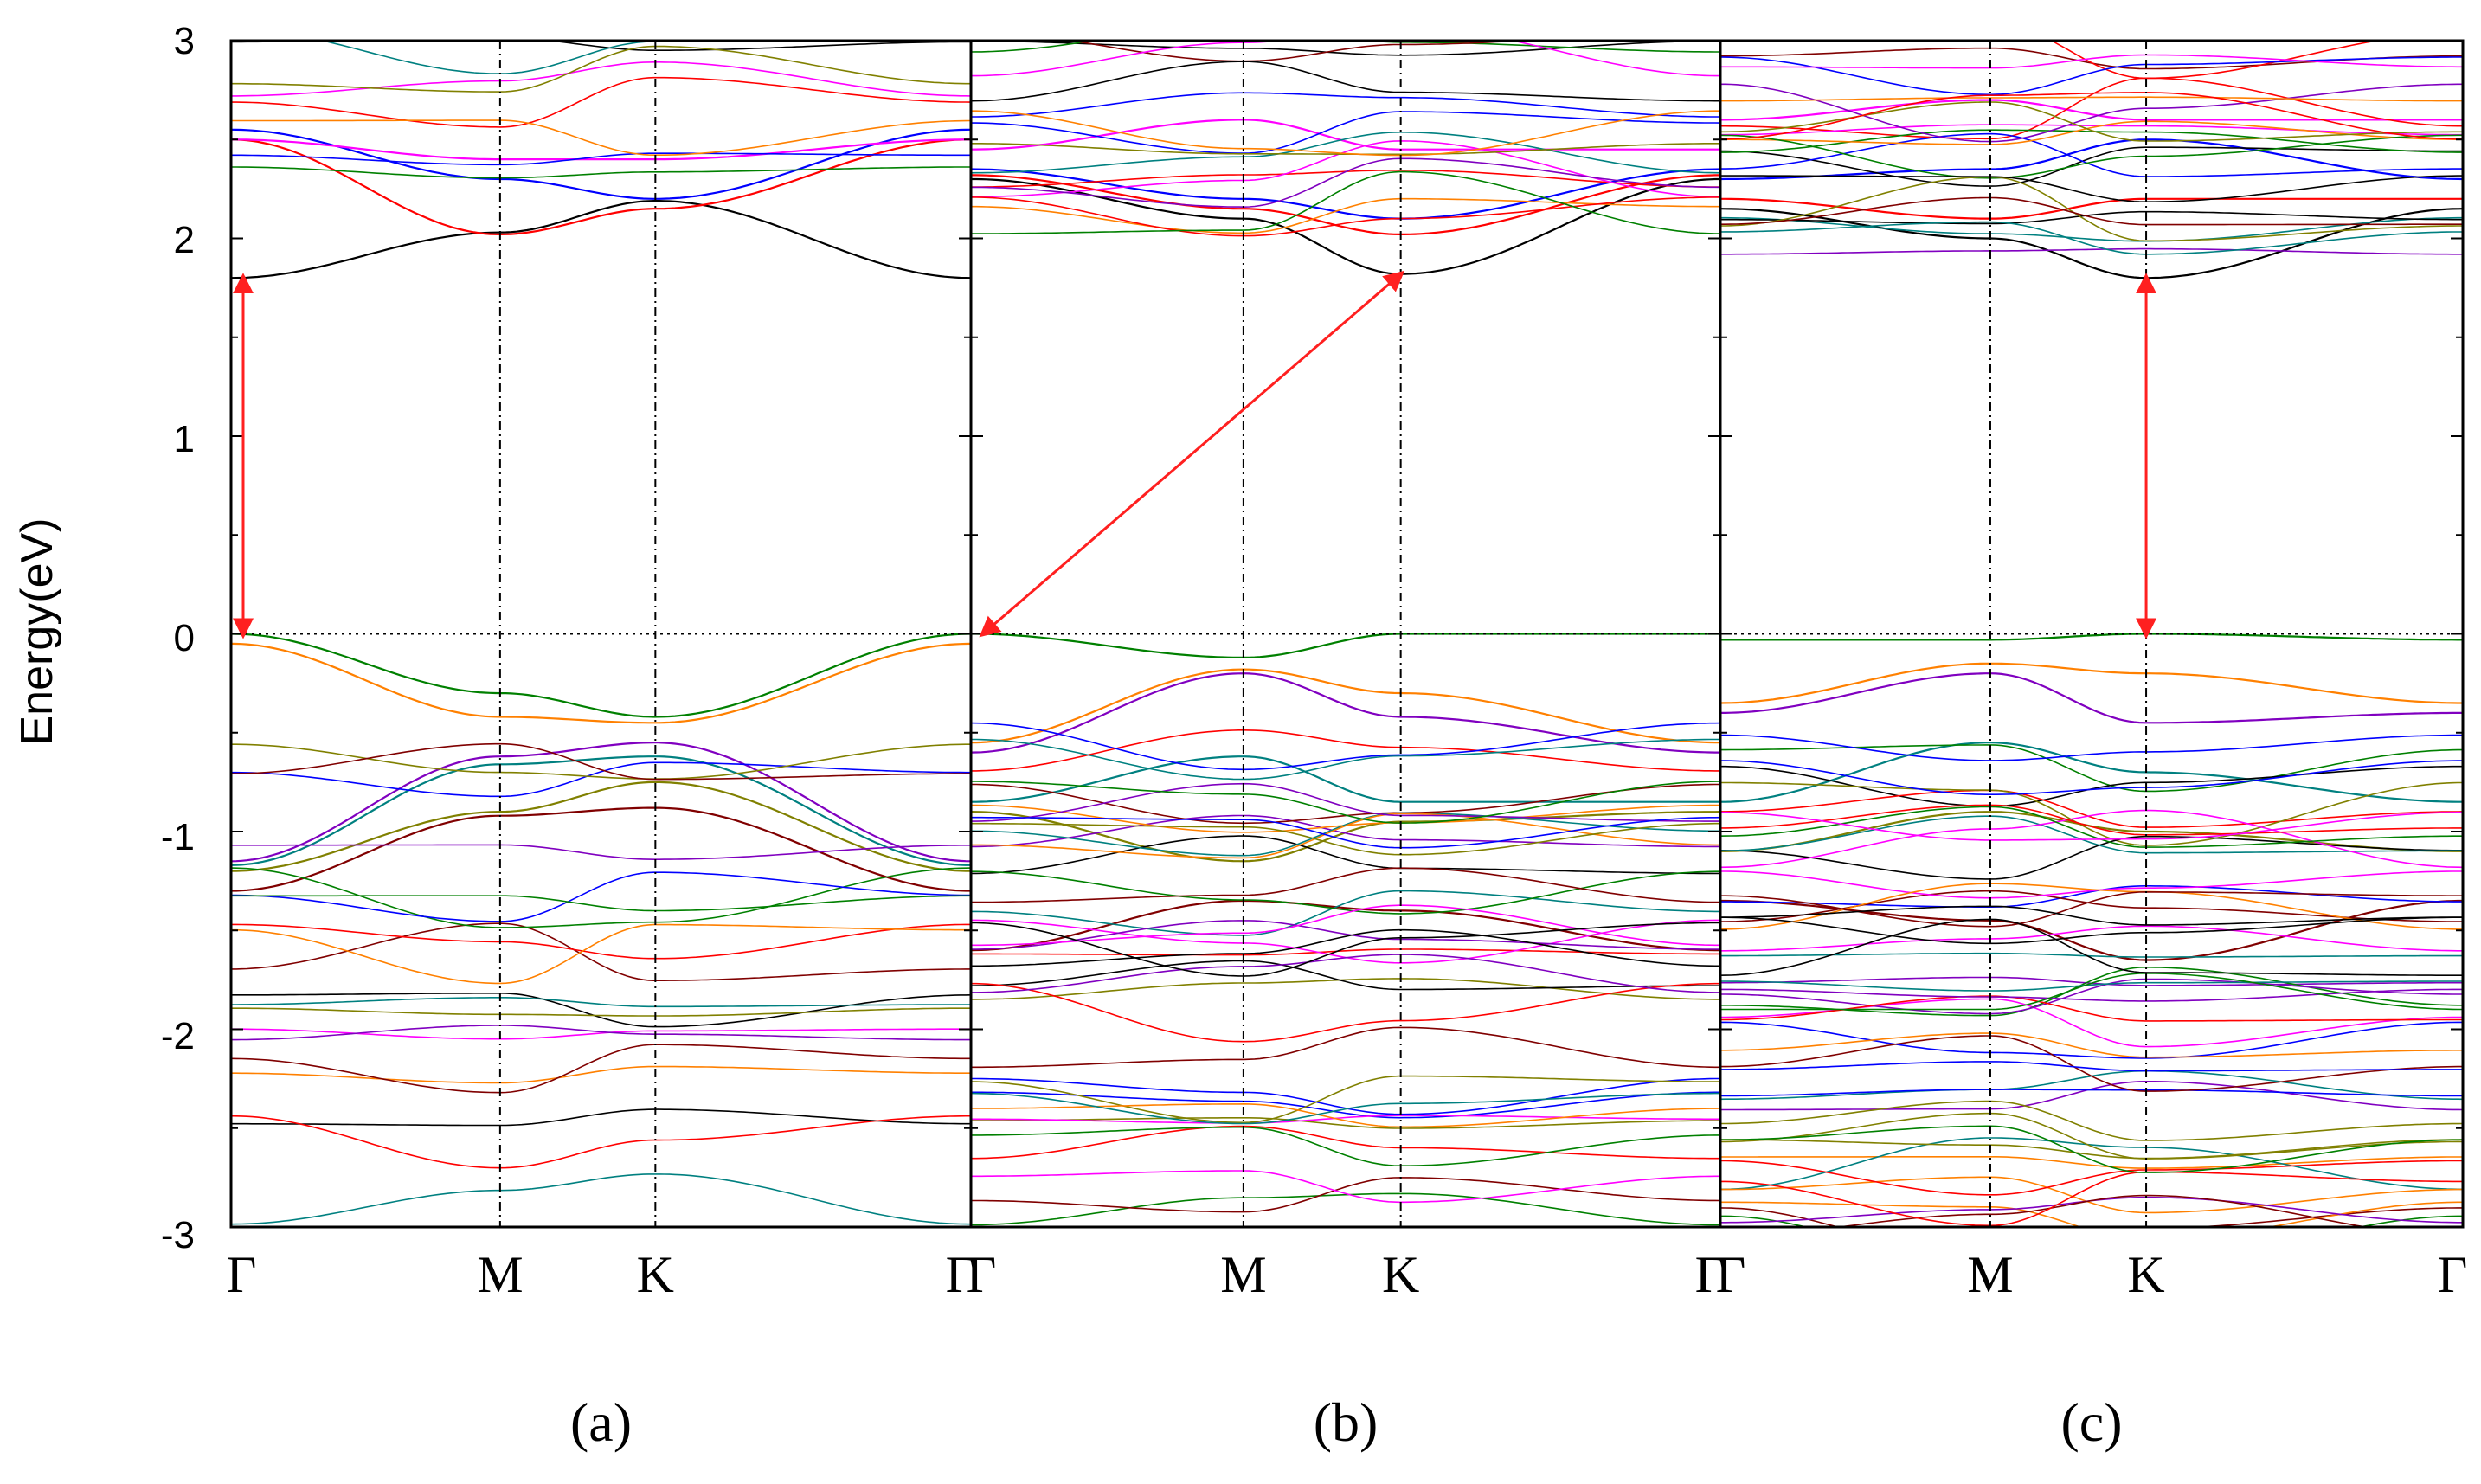 This screenshot has width=2481, height=1484. Describe the element at coordinates (601, 1422) in the screenshot. I see `panel-label-a: (a)` at that location.